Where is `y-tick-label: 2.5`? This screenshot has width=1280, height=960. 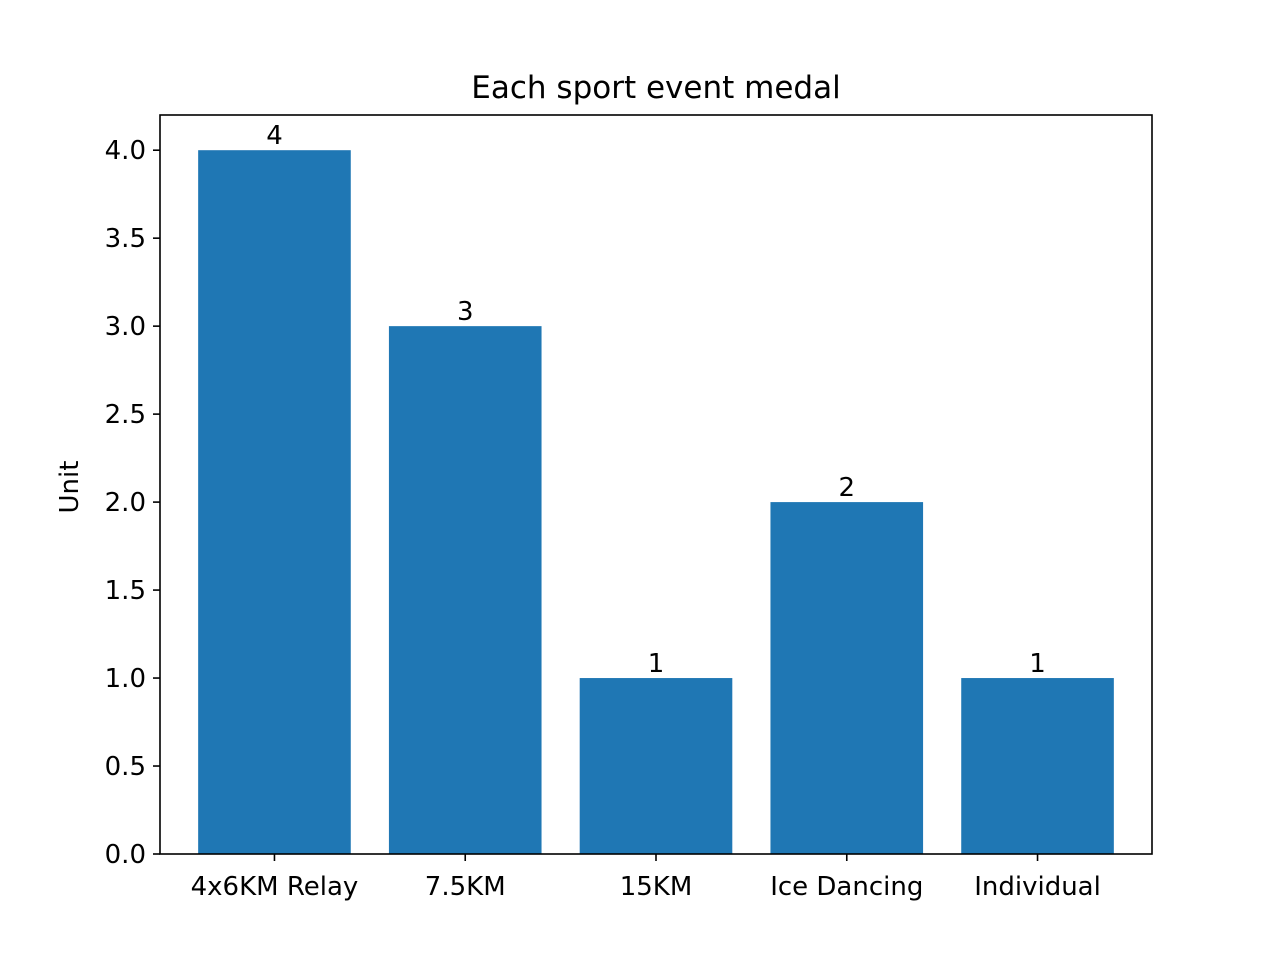 y-tick-label: 2.5 is located at coordinates (125, 415).